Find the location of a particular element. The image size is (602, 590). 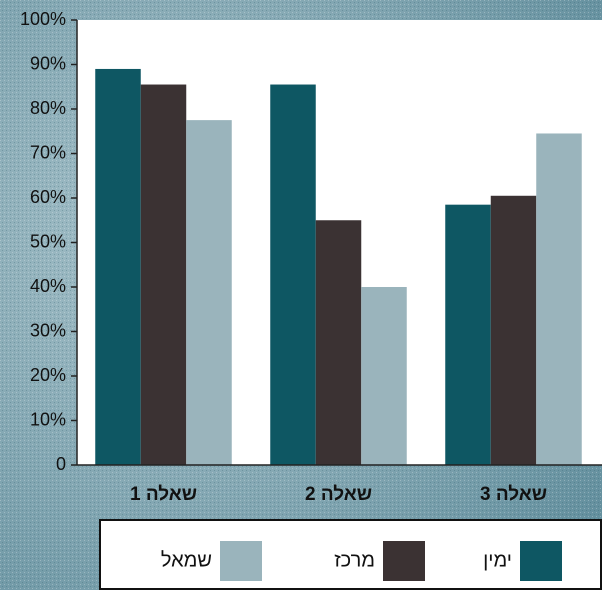

y-tick-label: 90% is located at coordinates (48, 63).